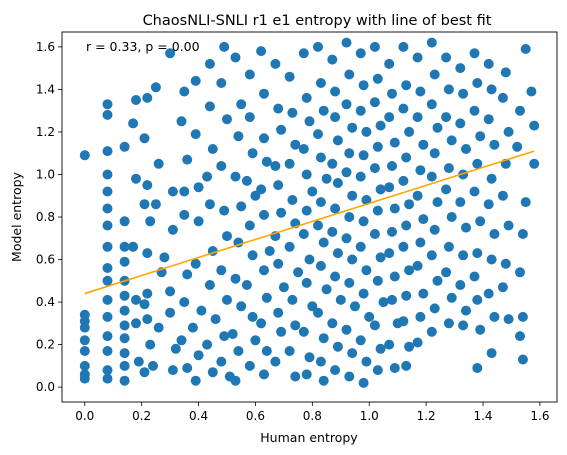 The height and width of the screenshot is (455, 567). Describe the element at coordinates (45, 47) in the screenshot. I see `y-tick-label: 1.6` at that location.